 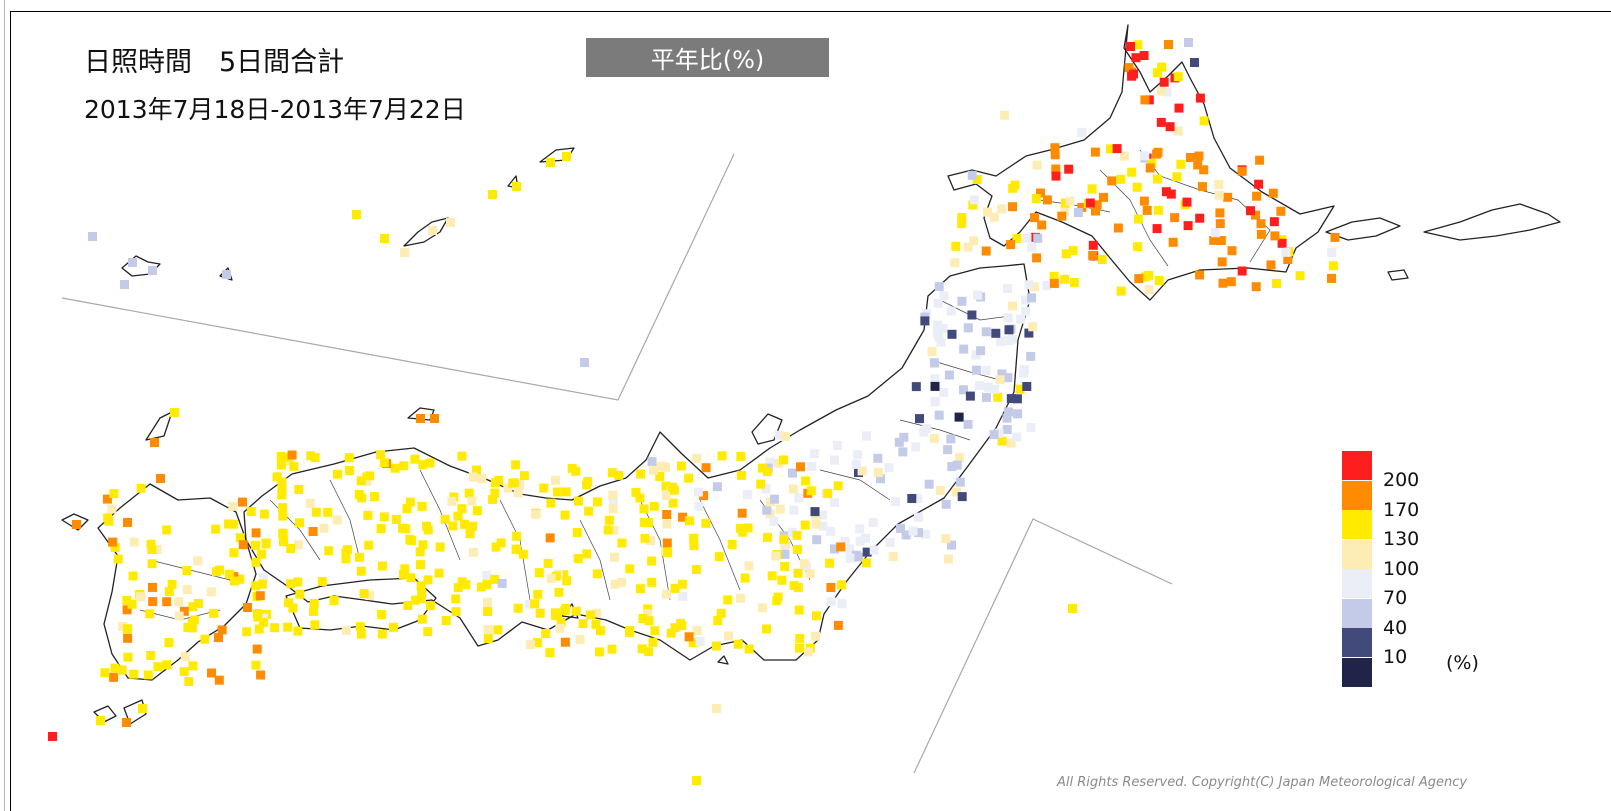 I want to click on amami-outline, so click(x=557, y=155).